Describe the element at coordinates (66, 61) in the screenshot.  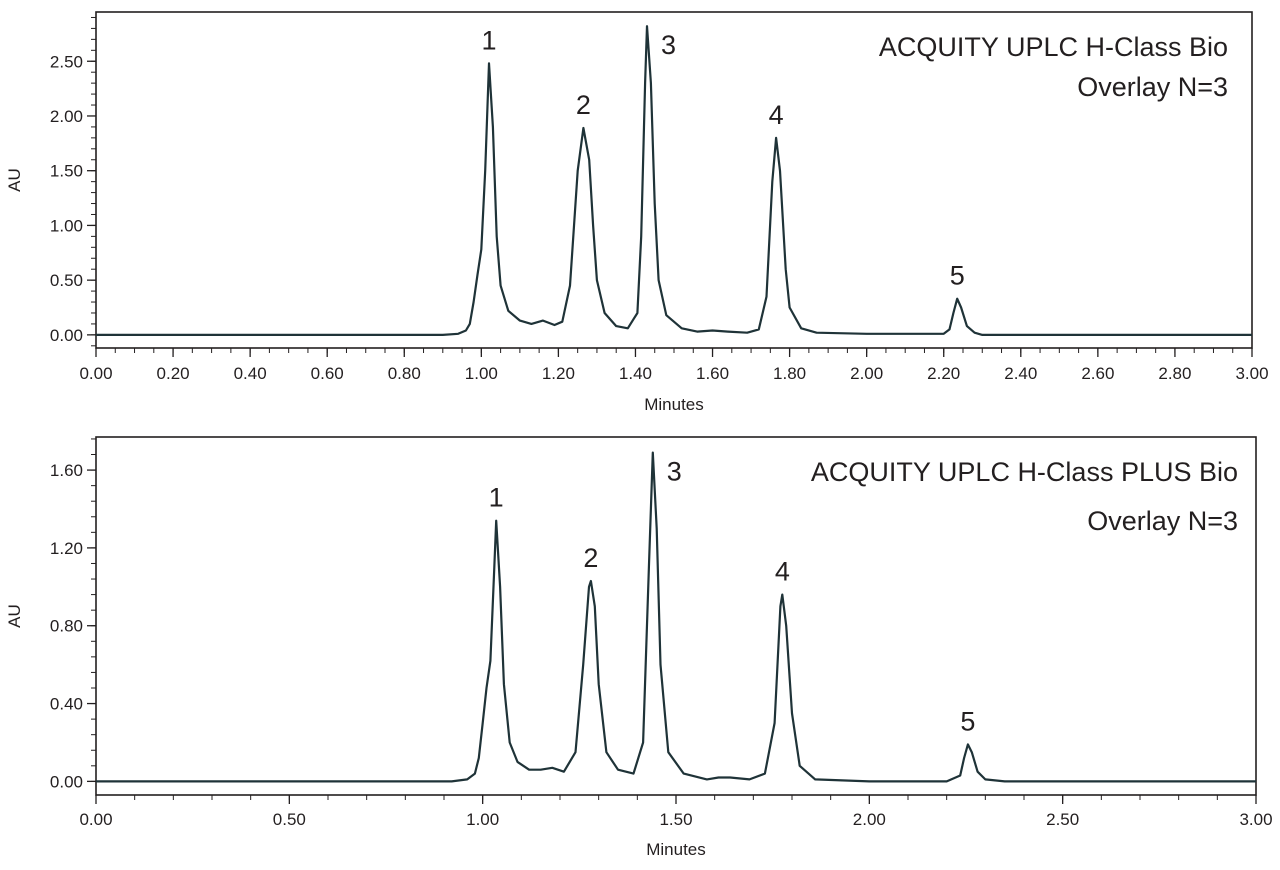
I see `y-tick-label: 2.50` at that location.